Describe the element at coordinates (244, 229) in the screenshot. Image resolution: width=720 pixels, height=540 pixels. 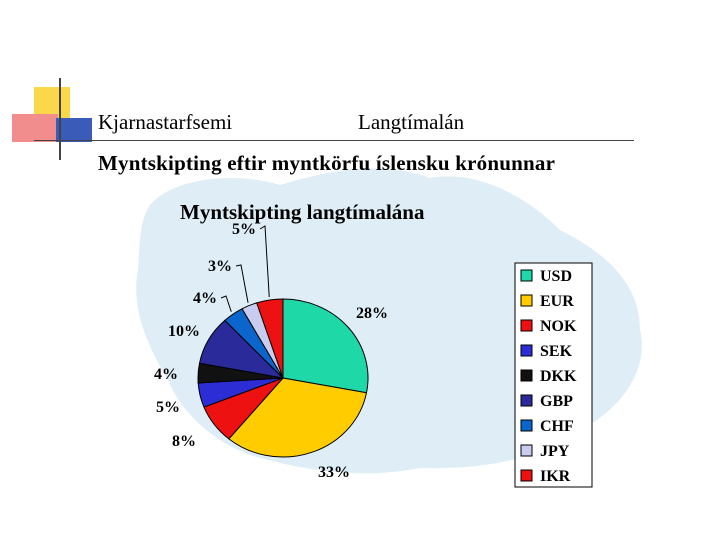
I see `slice-label-ikr: 5%` at that location.